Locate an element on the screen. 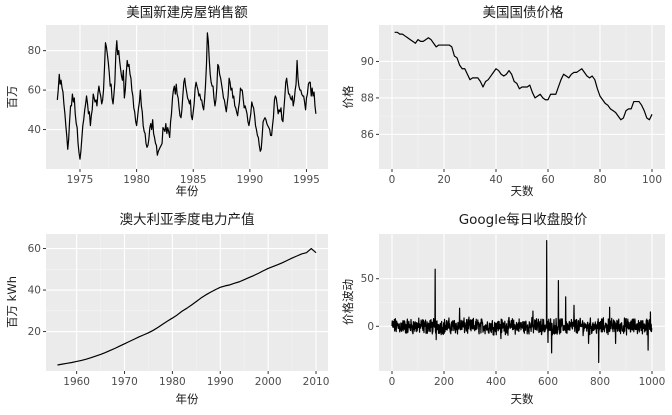  y-tick-label: 80 is located at coordinates (34, 51).